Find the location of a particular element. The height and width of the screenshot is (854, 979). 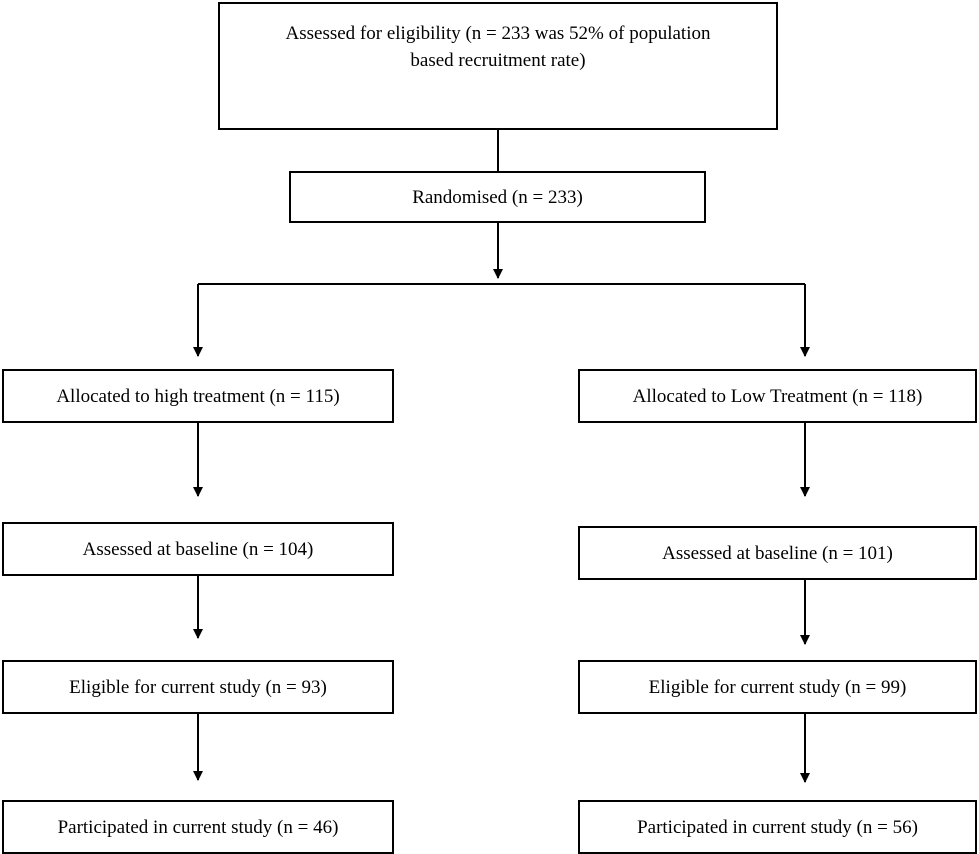

high-treatment-participated-text: Participated in current study (n = 46) is located at coordinates (198, 827).